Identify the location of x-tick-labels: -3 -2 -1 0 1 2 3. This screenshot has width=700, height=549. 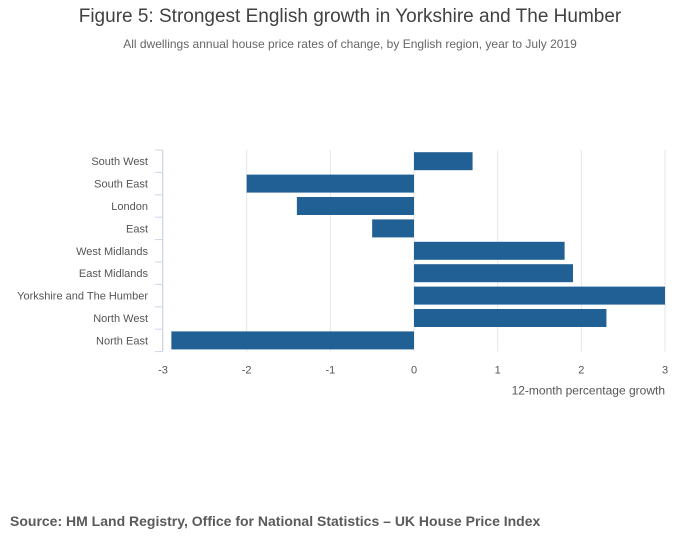
(413, 371).